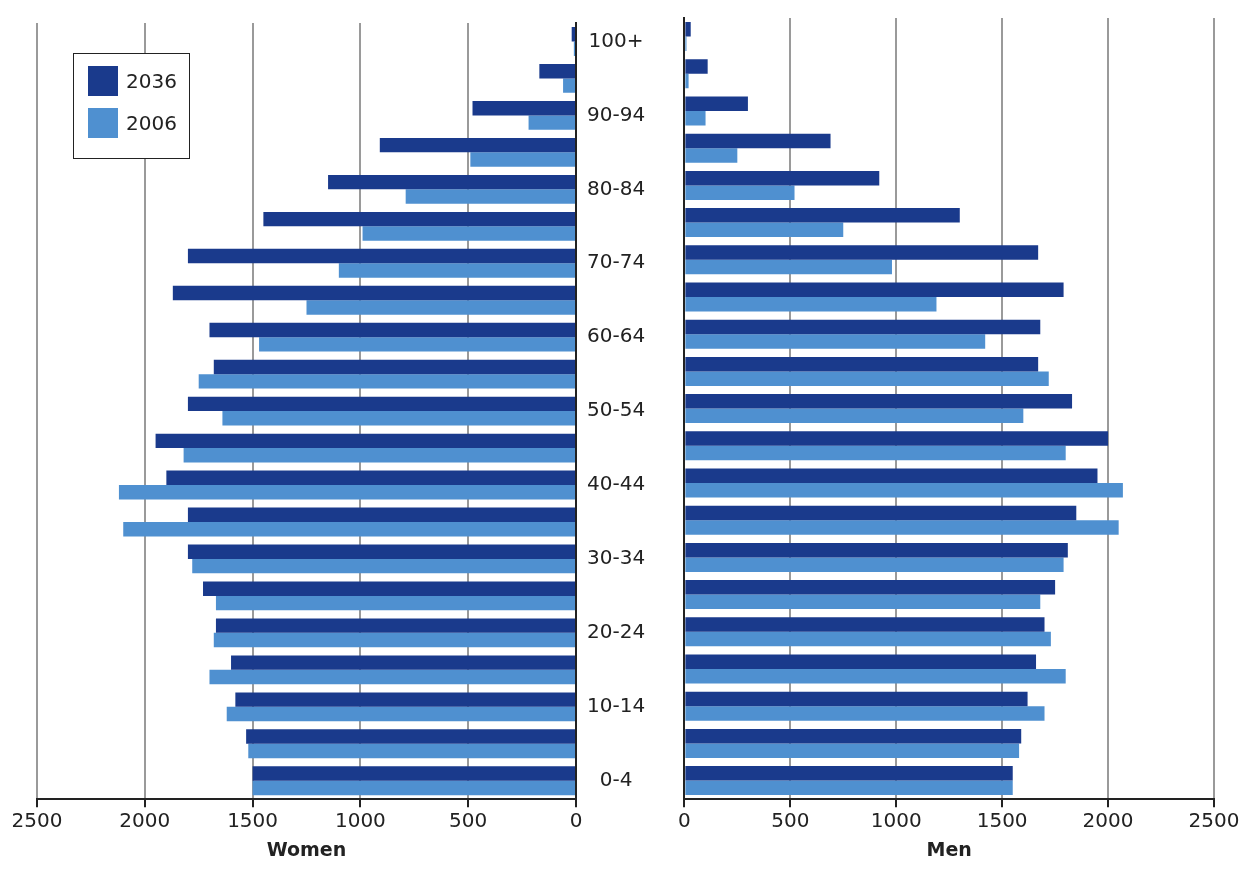 This screenshot has height=872, width=1254. I want to click on y-tick-label: 60-64, so click(616, 335).